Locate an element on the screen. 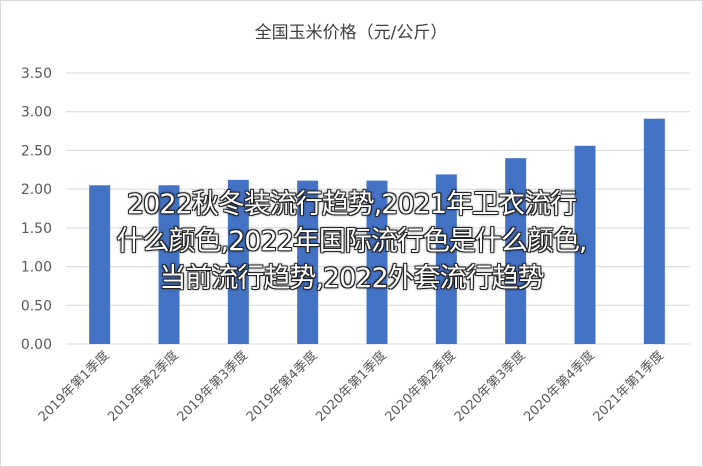 The height and width of the screenshot is (467, 703). x-tick-label: 2019年第3季度 is located at coordinates (212, 386).